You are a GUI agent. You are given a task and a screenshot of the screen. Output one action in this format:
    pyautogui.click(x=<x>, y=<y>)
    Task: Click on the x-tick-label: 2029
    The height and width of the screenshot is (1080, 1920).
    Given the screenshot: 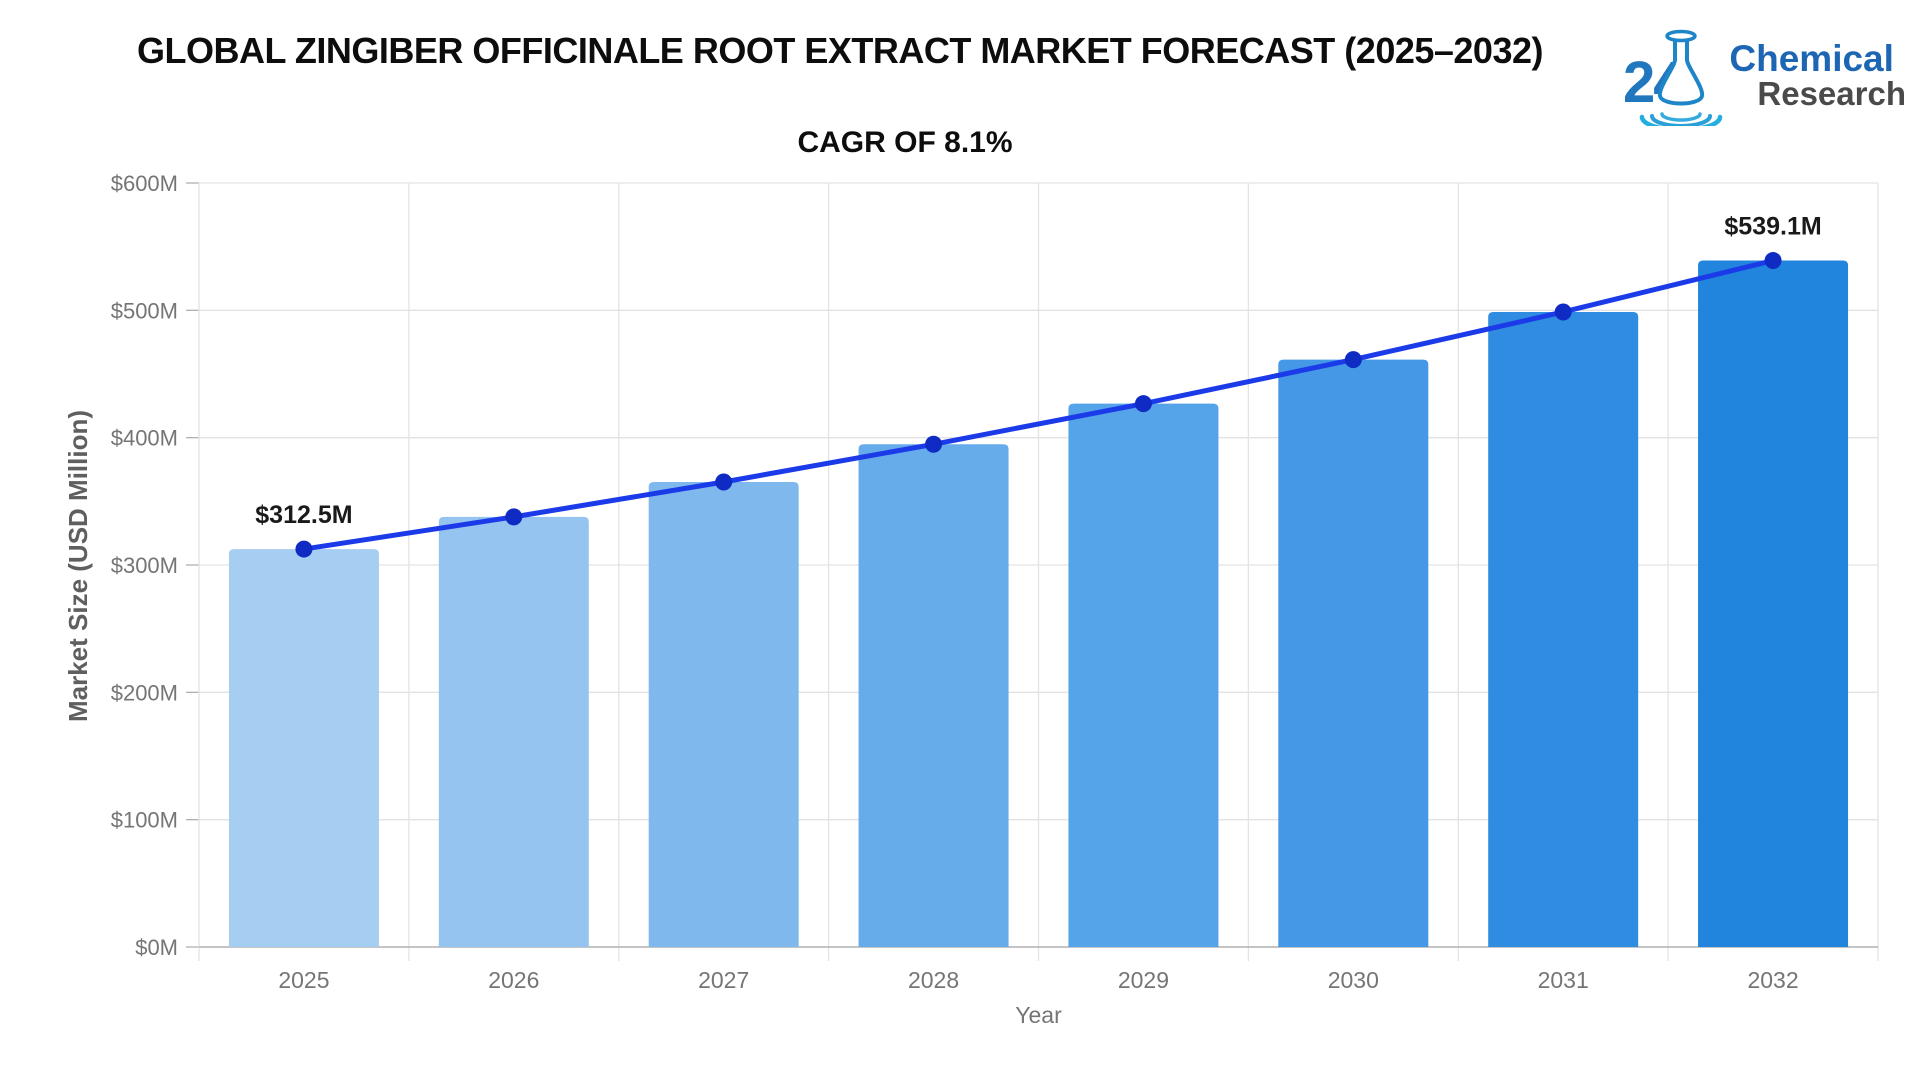 What is the action you would take?
    pyautogui.click(x=1143, y=980)
    